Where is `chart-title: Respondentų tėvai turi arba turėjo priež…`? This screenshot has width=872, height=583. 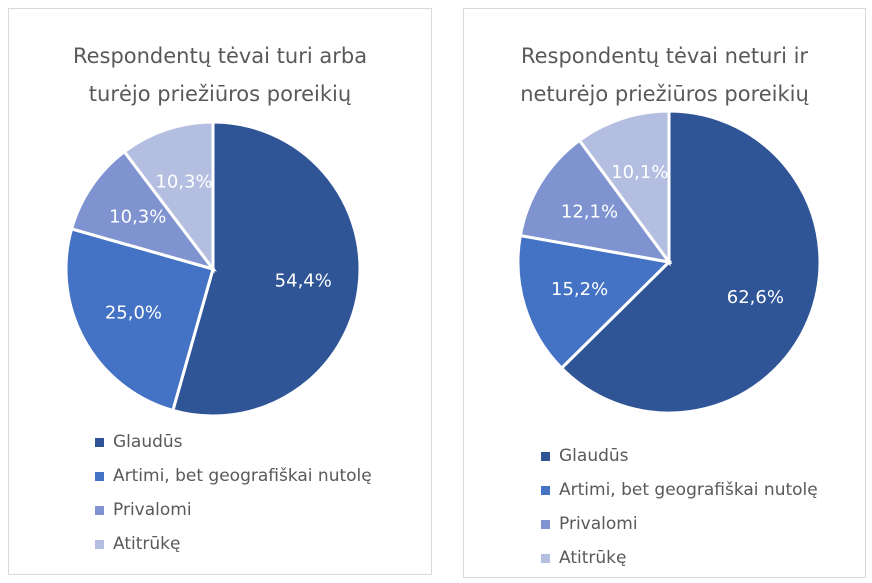
chart-title: Respondentų tėvai turi arba turėjo priež… is located at coordinates (220, 75).